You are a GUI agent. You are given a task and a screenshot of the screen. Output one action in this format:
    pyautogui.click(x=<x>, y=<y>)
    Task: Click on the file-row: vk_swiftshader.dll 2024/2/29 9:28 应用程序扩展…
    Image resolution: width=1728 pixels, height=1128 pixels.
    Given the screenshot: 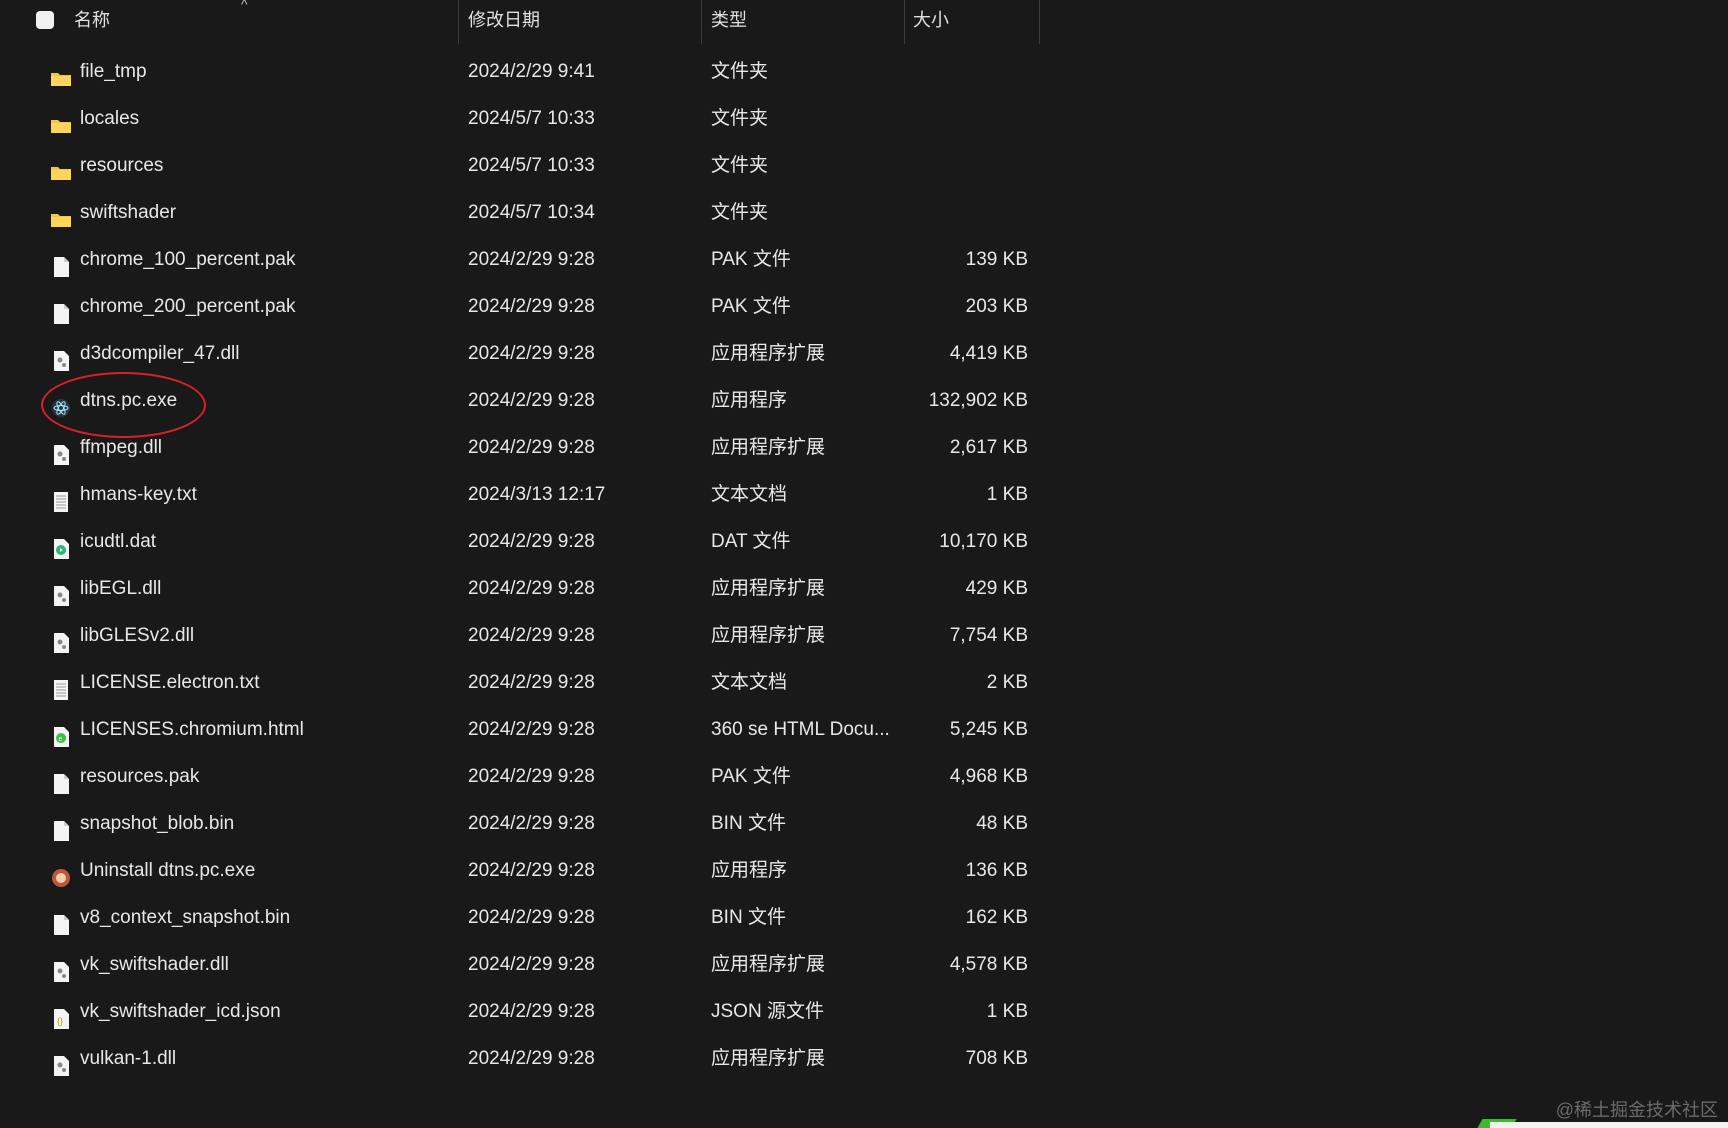 What is the action you would take?
    pyautogui.click(x=540, y=964)
    